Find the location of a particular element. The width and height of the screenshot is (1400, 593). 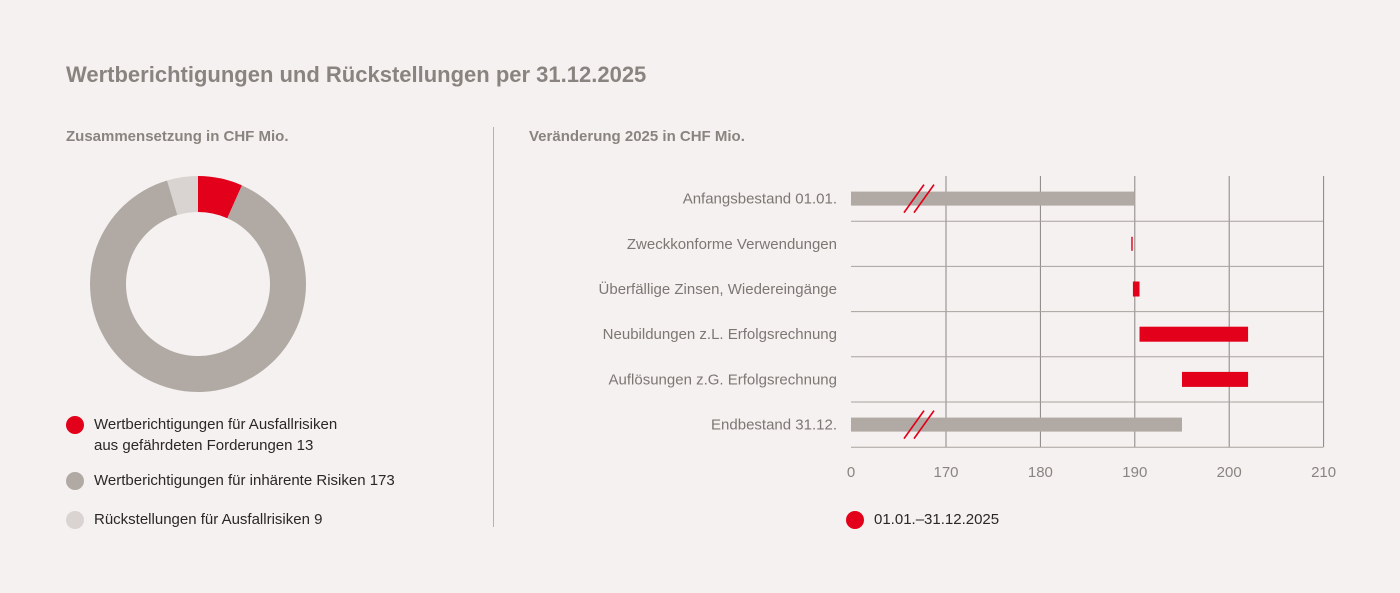

x-tick-label: 200 is located at coordinates (1229, 472).